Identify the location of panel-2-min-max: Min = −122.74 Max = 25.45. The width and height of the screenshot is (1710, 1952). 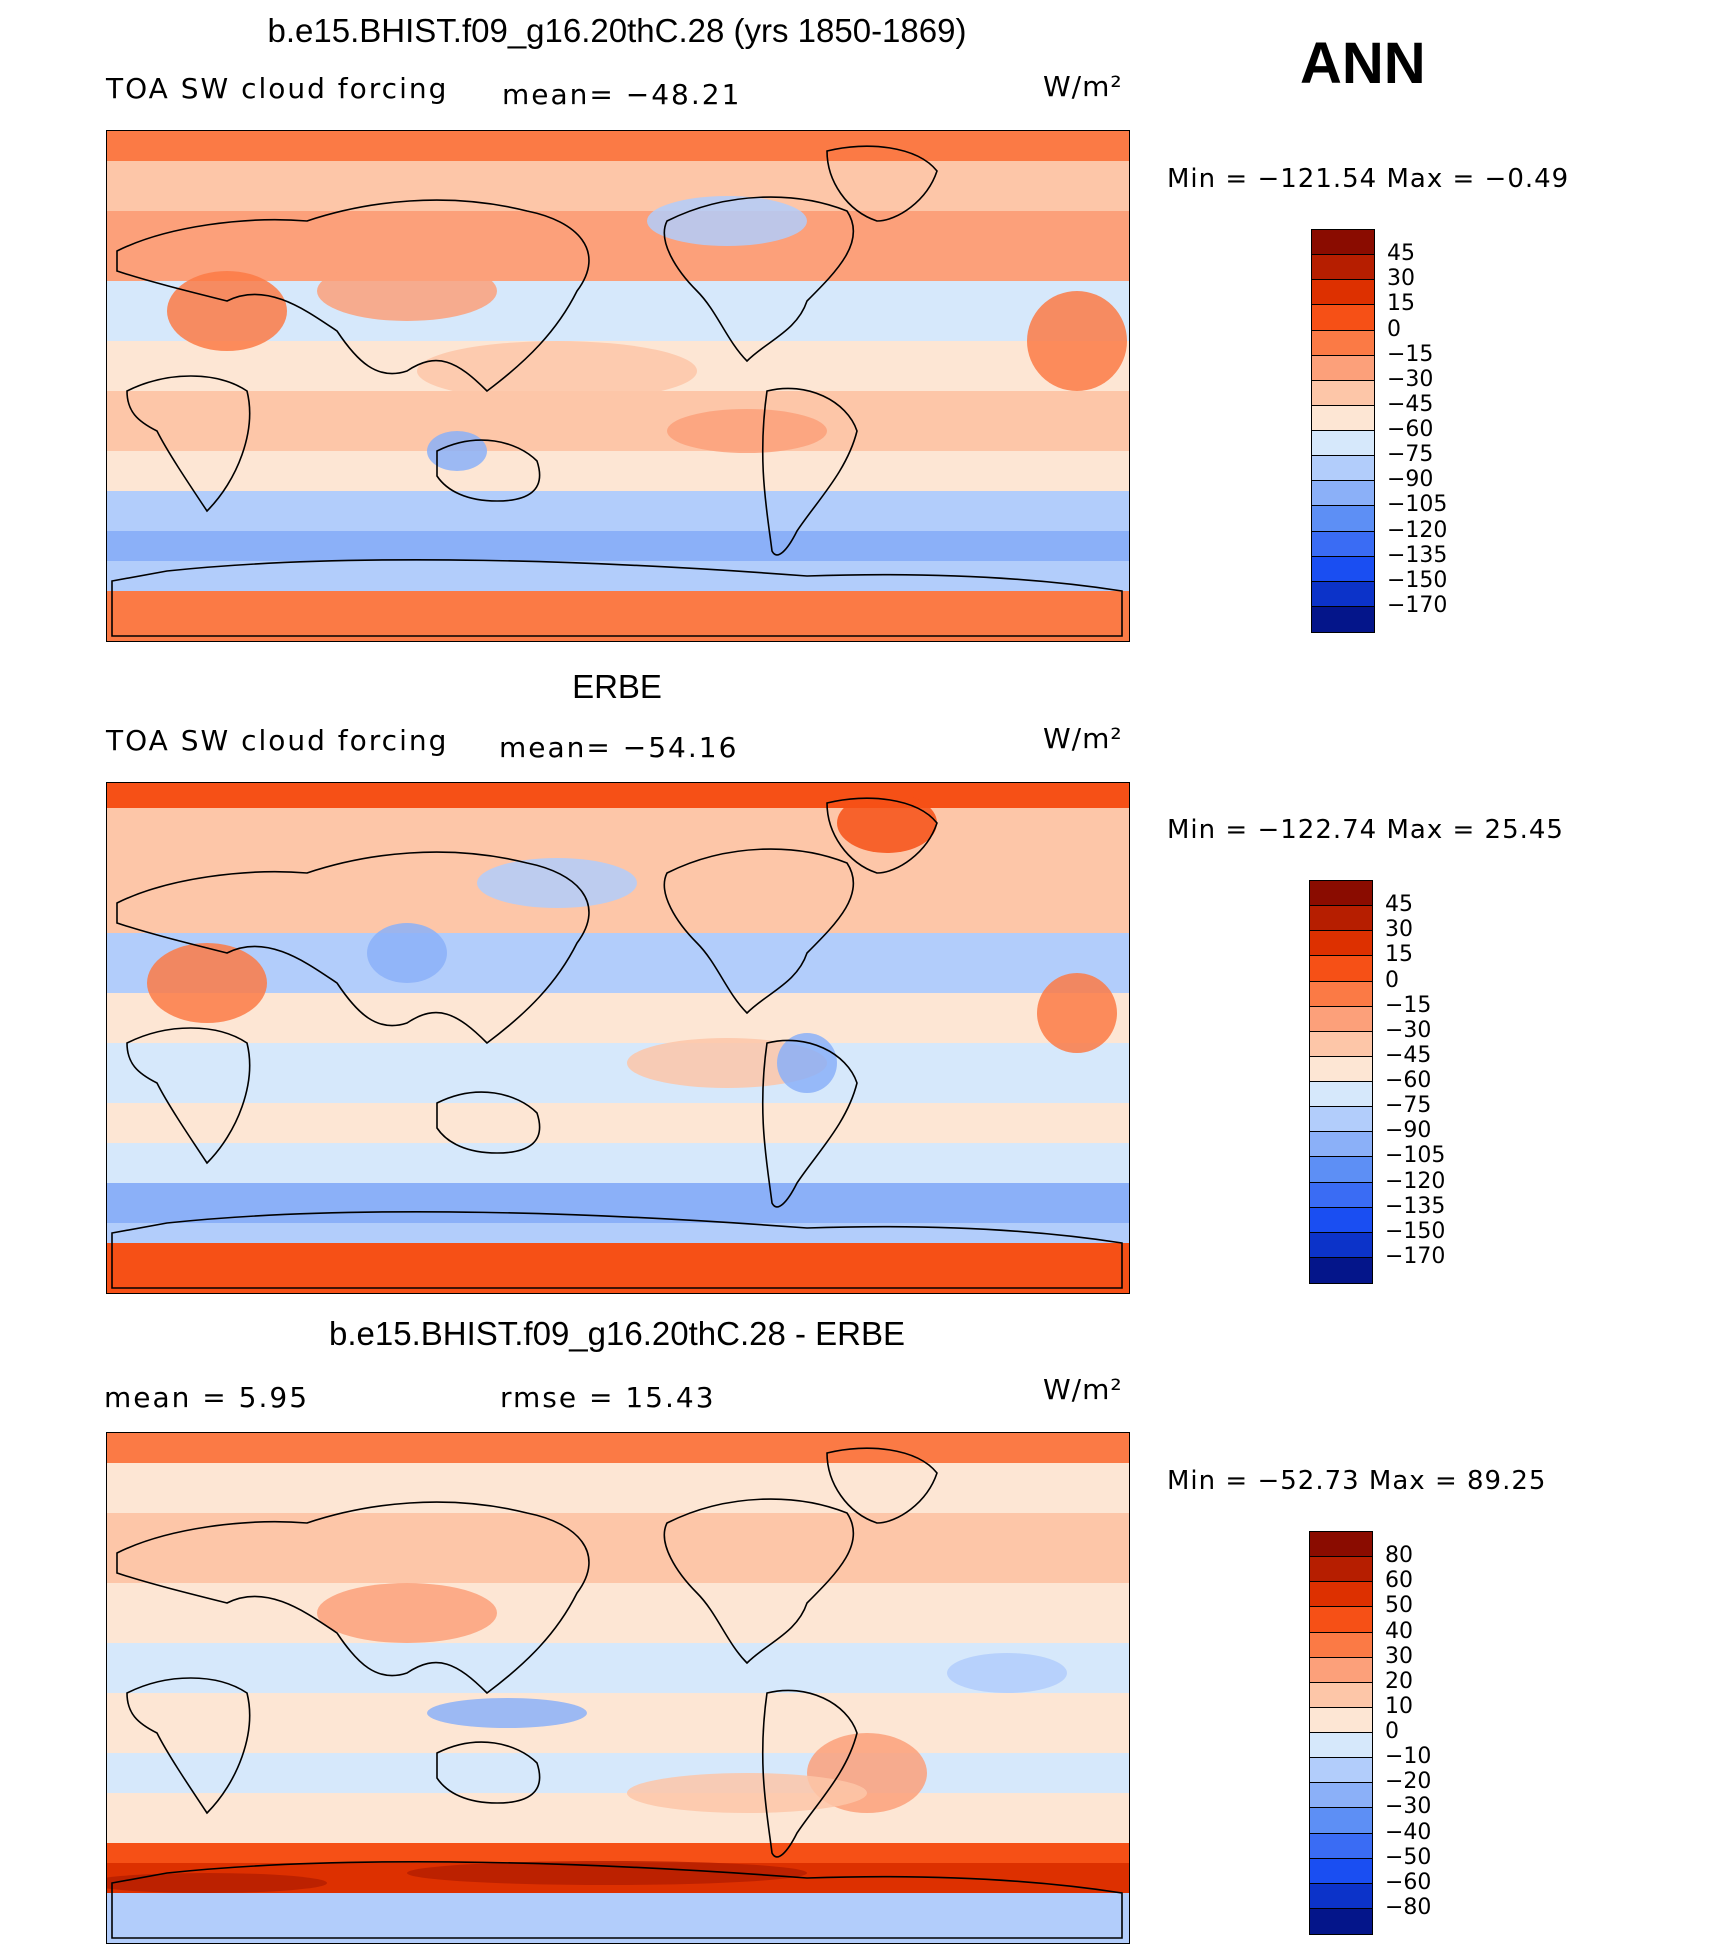
(1365, 830).